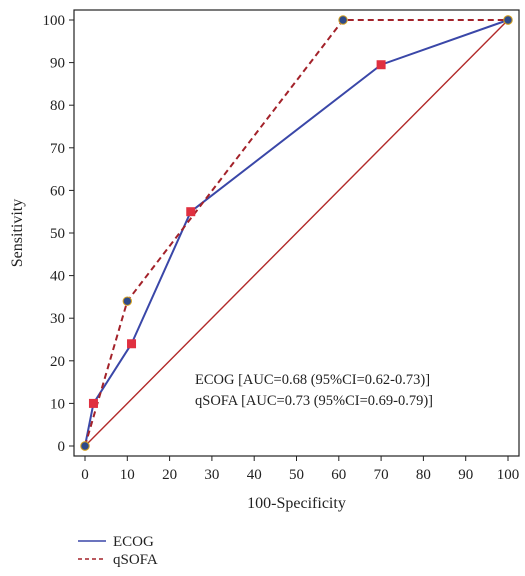 This screenshot has height=576, width=525. I want to click on x-tick-label: 50, so click(296, 475).